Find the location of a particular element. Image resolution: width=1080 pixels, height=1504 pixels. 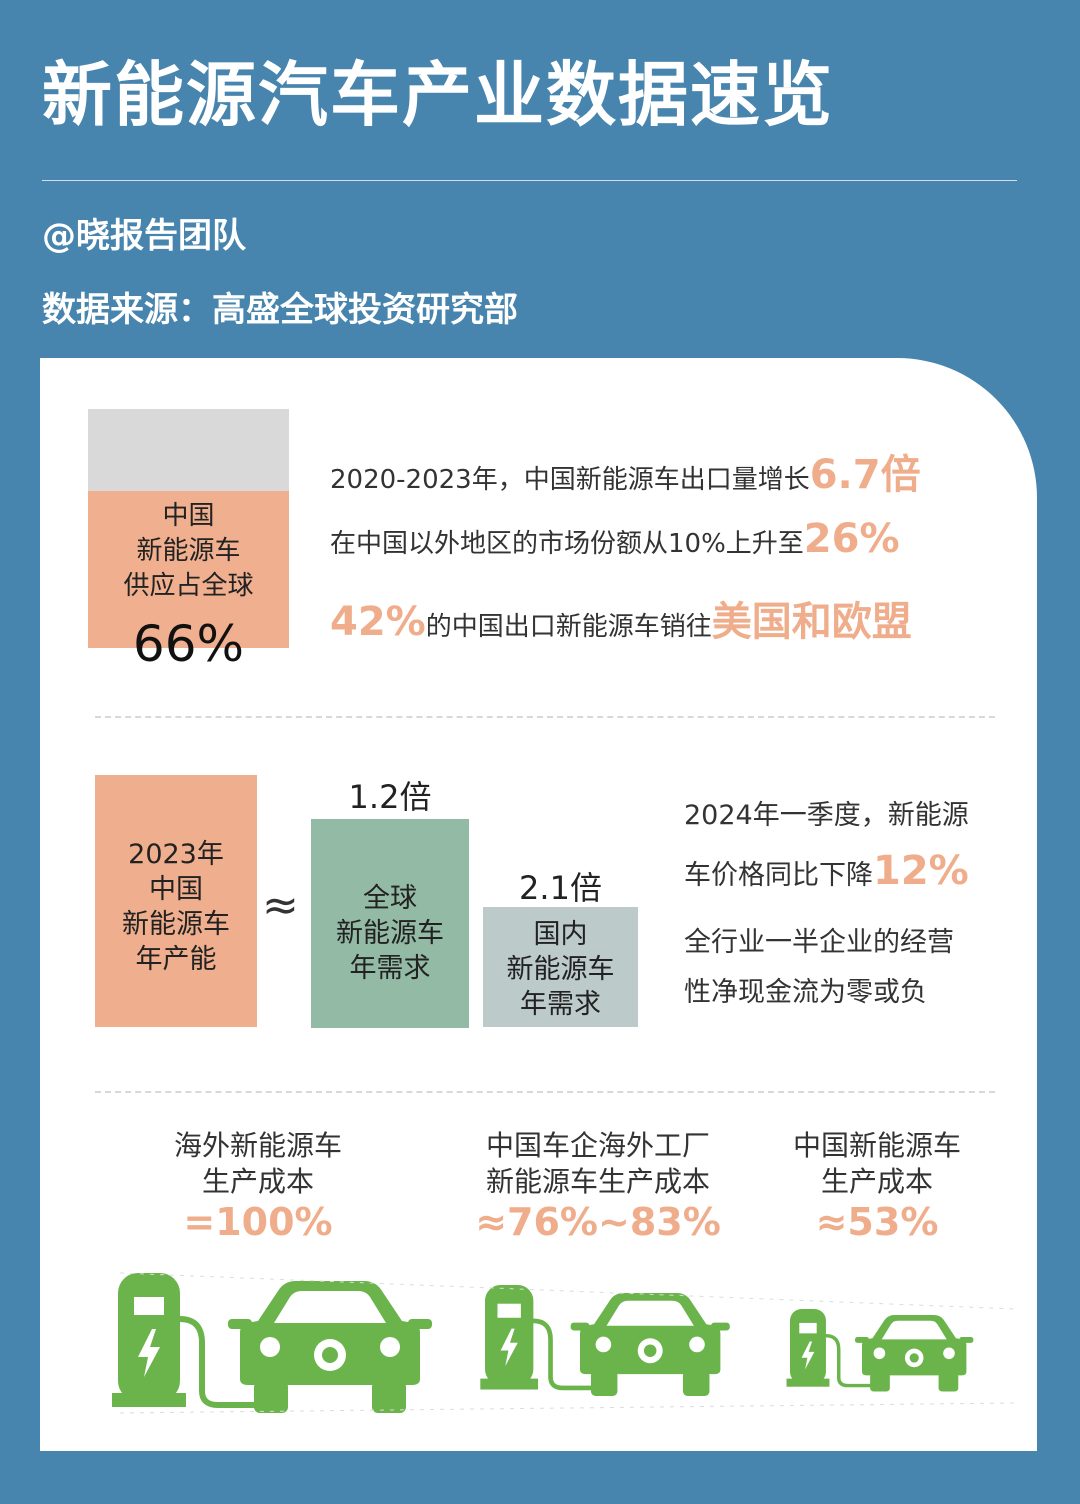

domestic-demand-box: 国内 新能源车 年需求 is located at coordinates (560, 967).